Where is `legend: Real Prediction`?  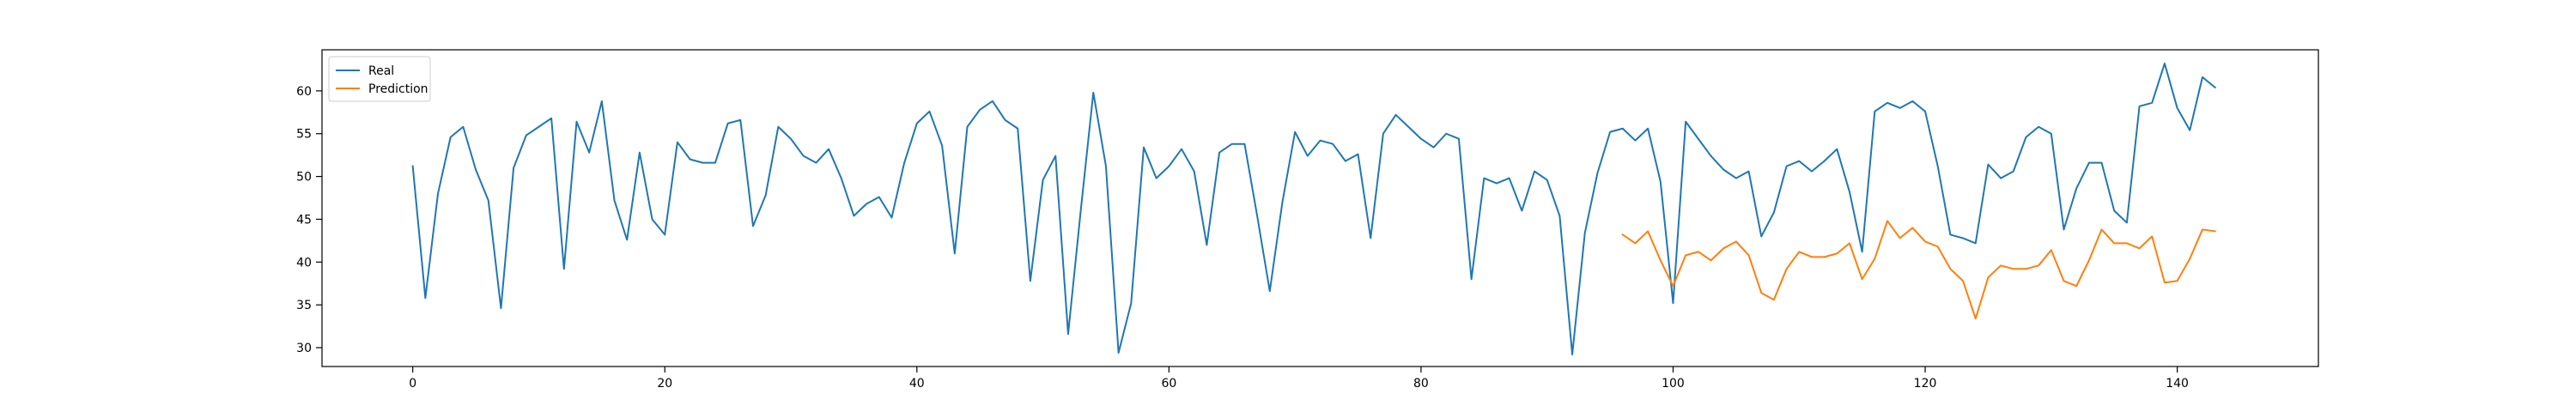 legend: Real Prediction is located at coordinates (379, 79).